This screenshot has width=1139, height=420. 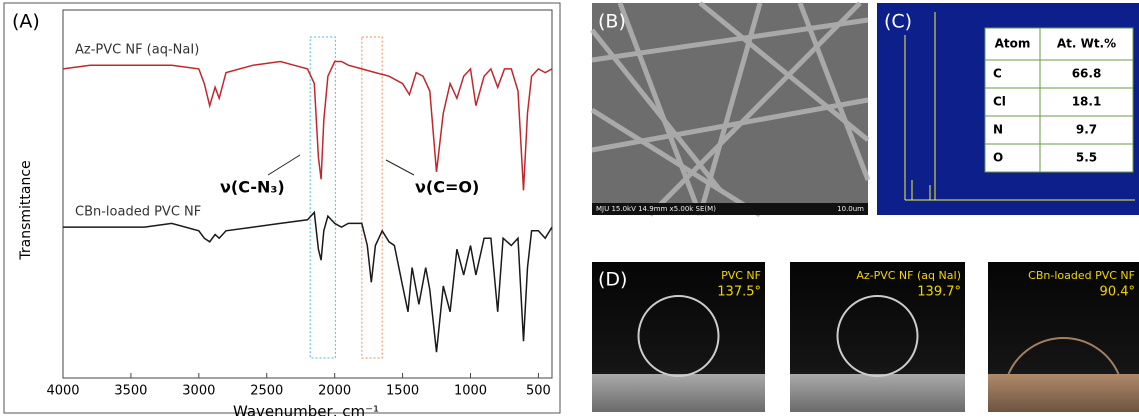 I want to click on table-cell: N, so click(x=998, y=130).